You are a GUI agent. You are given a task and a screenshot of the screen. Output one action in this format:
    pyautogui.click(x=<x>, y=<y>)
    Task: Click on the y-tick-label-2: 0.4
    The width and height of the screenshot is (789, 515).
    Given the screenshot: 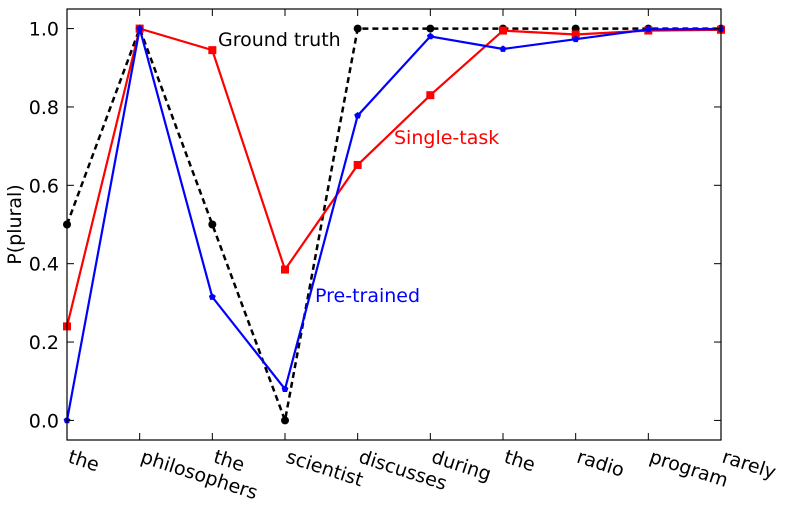 What is the action you would take?
    pyautogui.click(x=44, y=265)
    